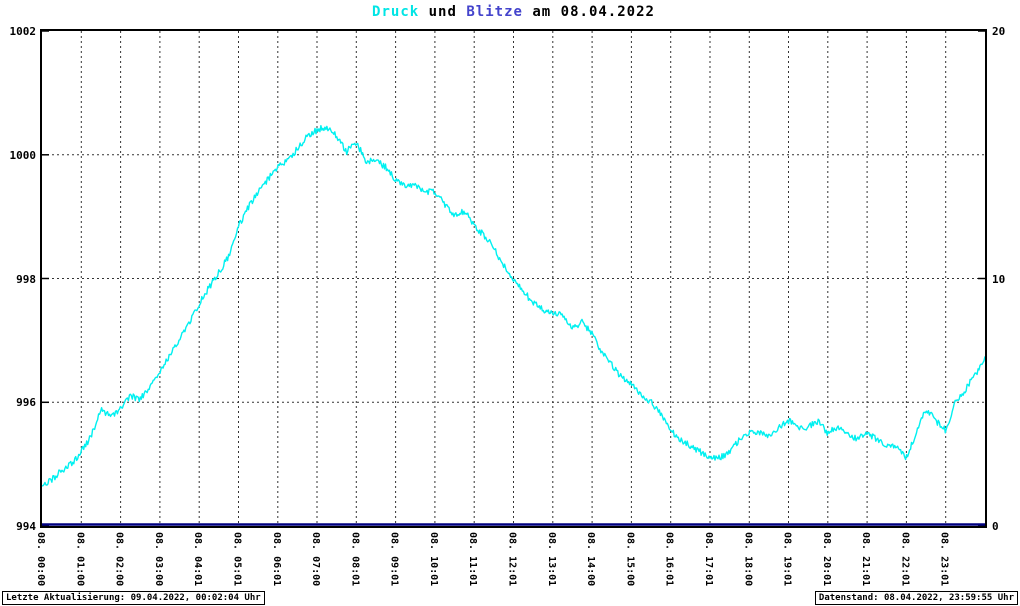 This screenshot has width=1020, height=606. What do you see at coordinates (26, 526) in the screenshot?
I see `y-axis-left-label: 994` at bounding box center [26, 526].